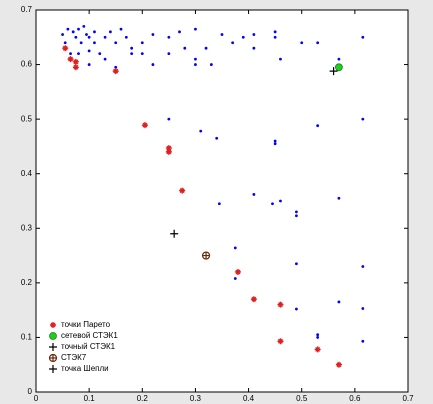  Describe the element at coordinates (27, 173) in the screenshot. I see `y-tick-label: 0.4` at that location.